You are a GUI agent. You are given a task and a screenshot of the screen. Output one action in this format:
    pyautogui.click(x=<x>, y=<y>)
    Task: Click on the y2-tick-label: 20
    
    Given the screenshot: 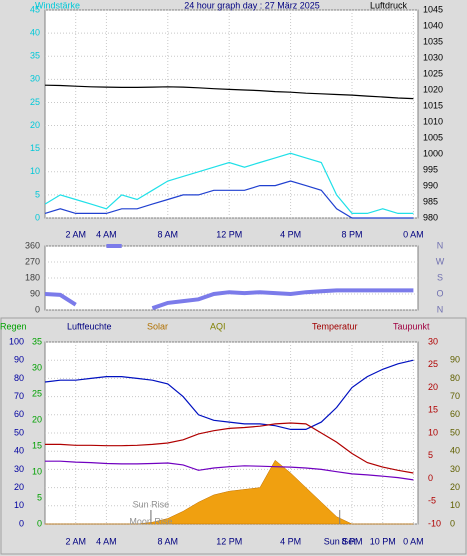 What is the action you would take?
    pyautogui.click(x=433, y=387)
    